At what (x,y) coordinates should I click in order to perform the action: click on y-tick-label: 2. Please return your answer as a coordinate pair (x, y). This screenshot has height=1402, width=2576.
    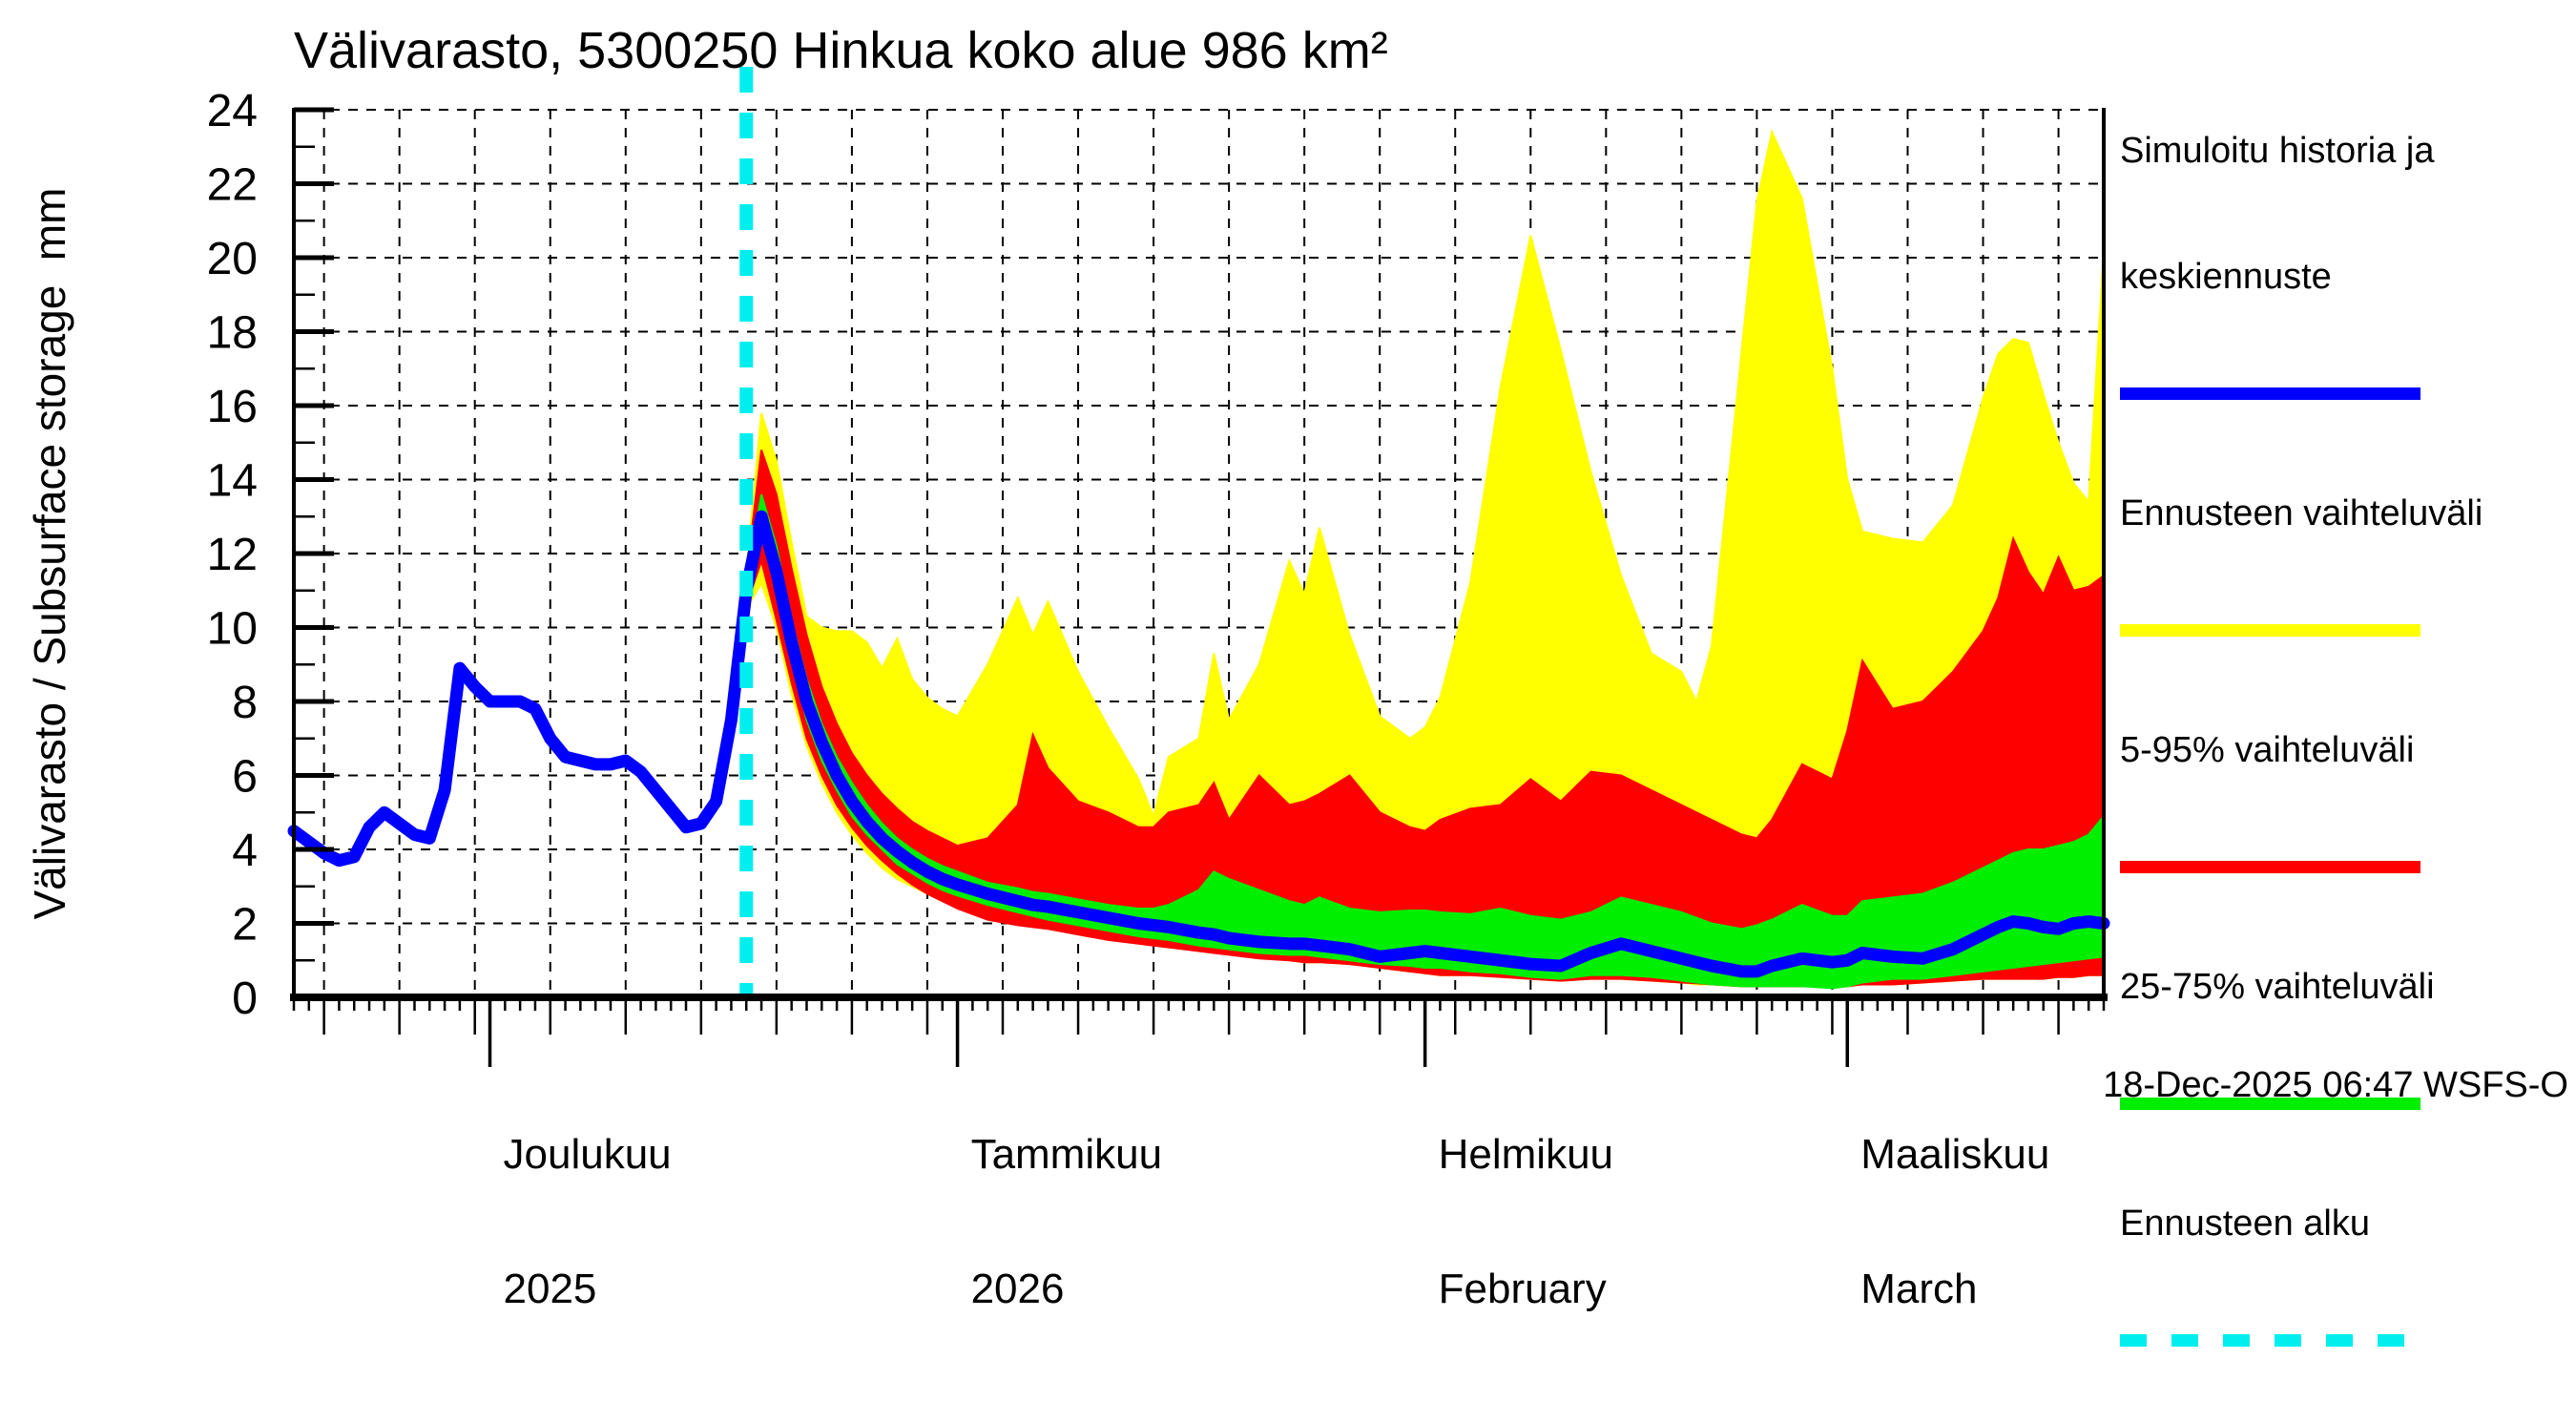
    Looking at the image, I should click on (245, 925).